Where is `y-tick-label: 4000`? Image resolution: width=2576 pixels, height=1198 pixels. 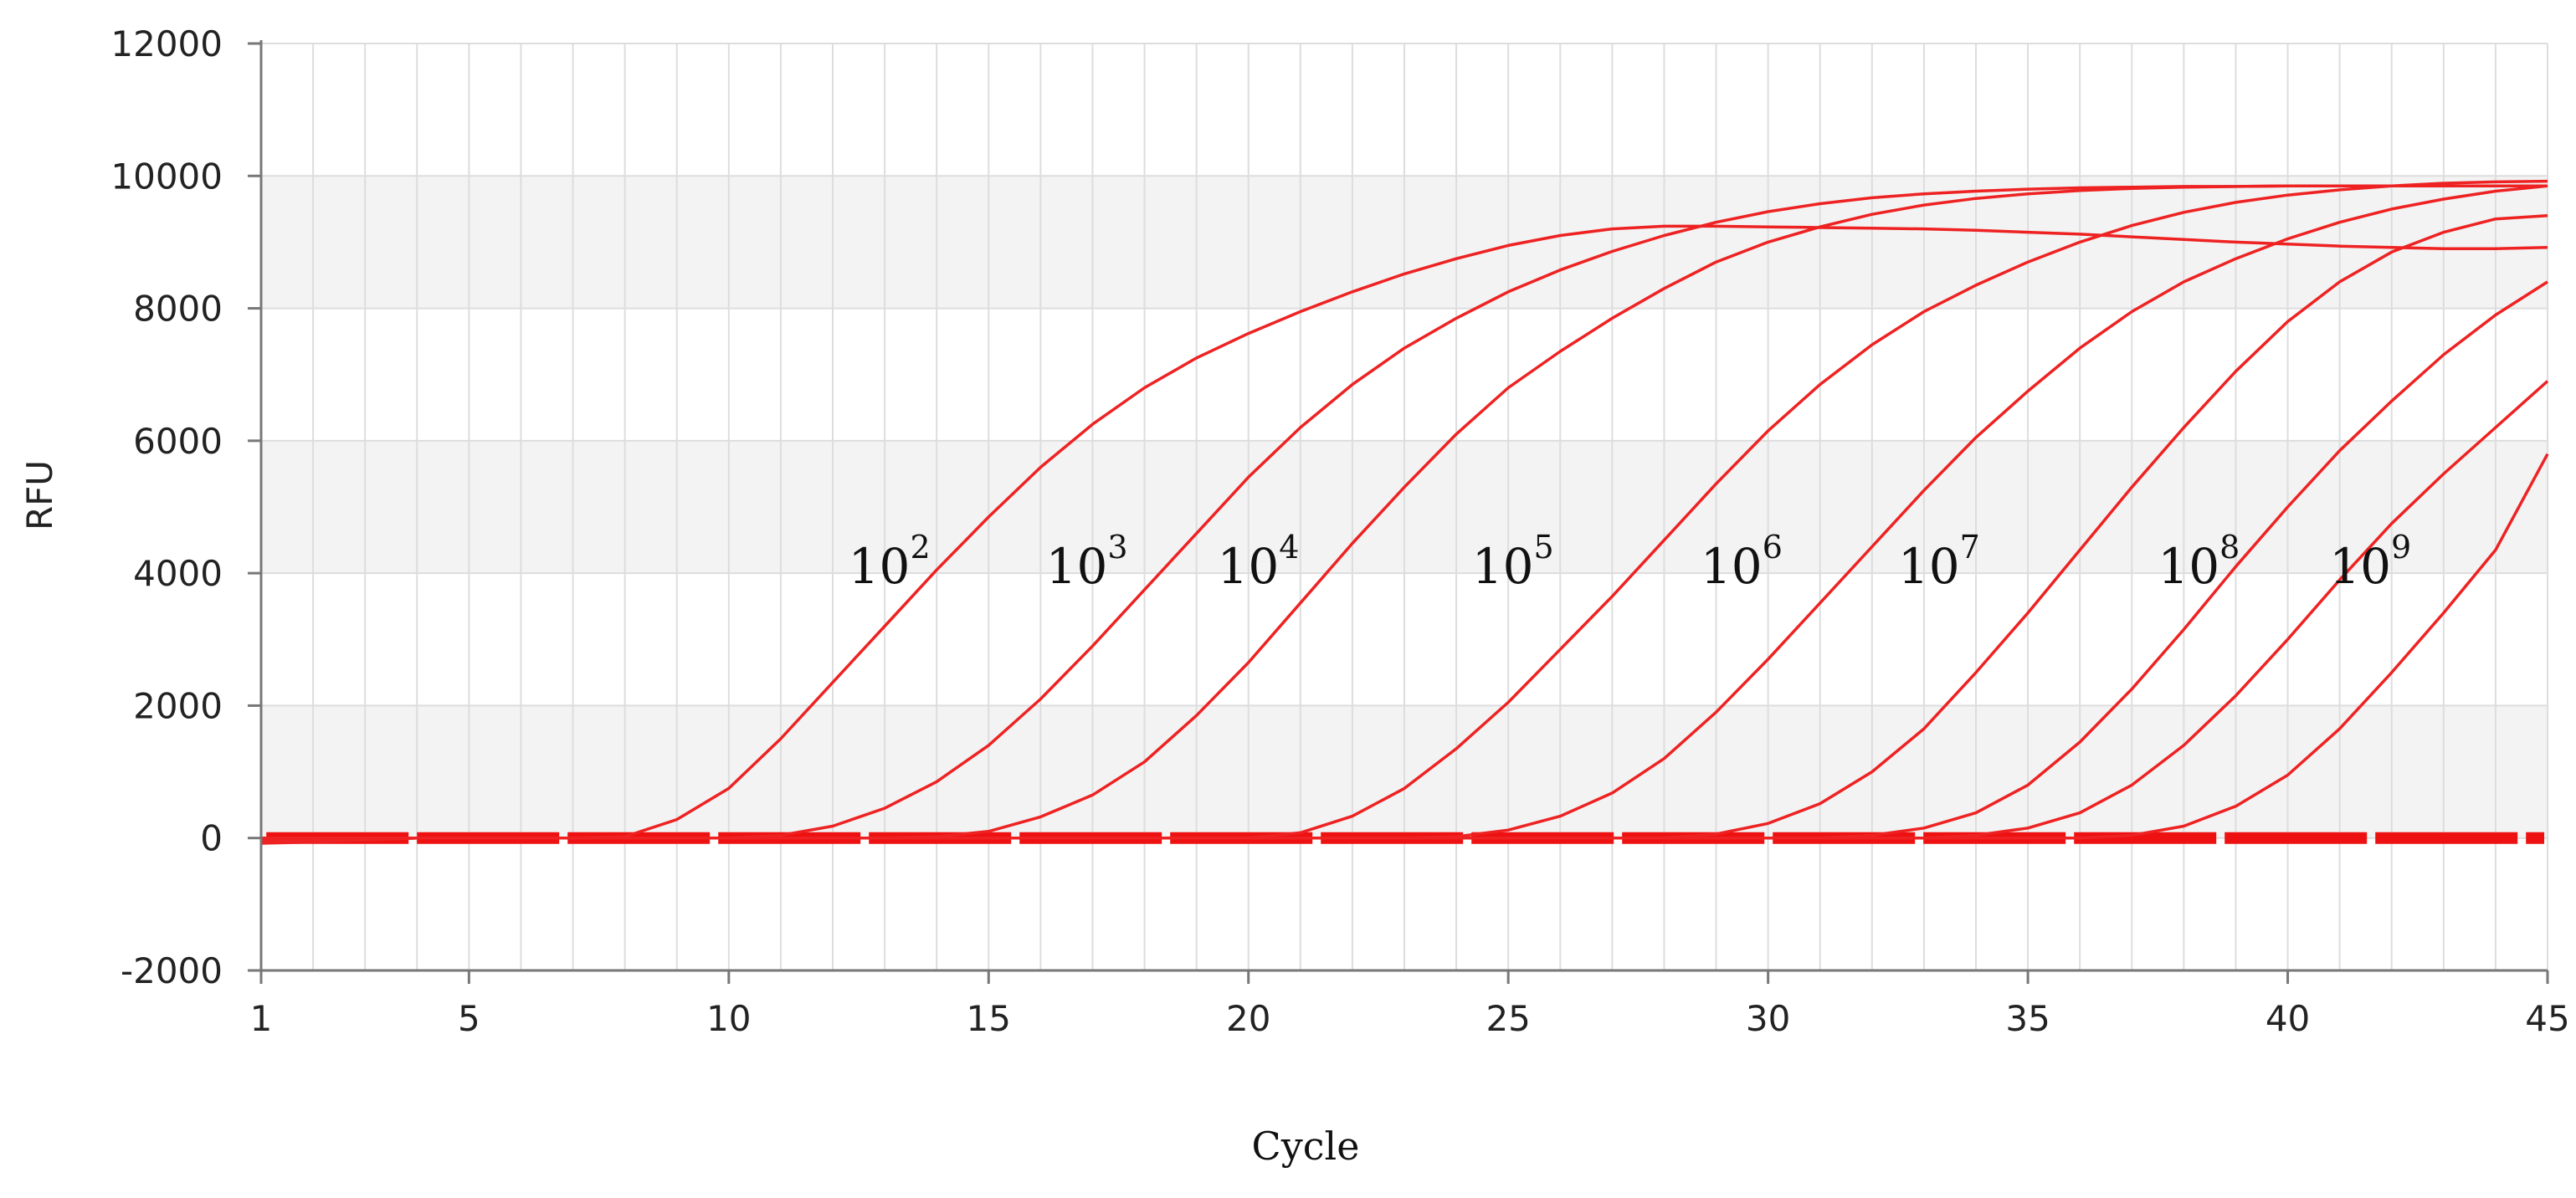
y-tick-label: 4000 is located at coordinates (178, 573).